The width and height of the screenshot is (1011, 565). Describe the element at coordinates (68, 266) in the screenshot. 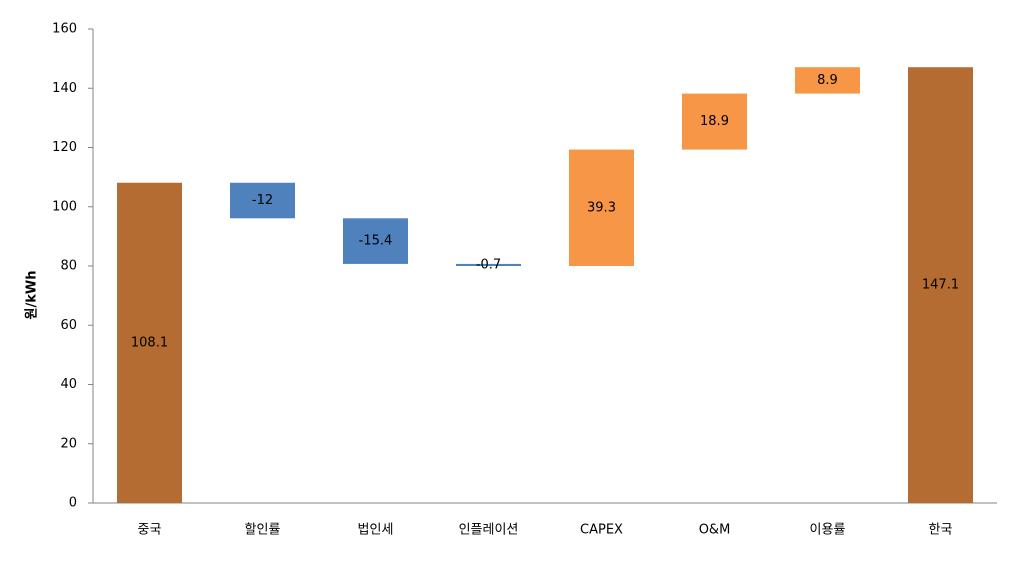

I see `y-tick-label: 80` at that location.